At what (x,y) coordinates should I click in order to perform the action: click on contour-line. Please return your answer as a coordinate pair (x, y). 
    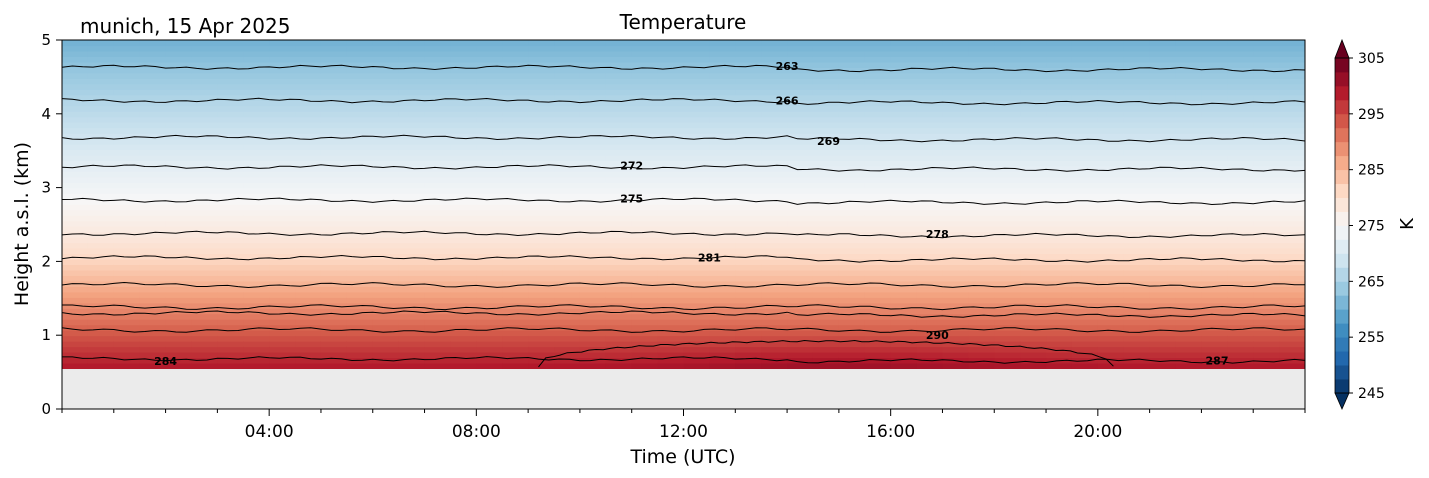
    Looking at the image, I should click on (683, 314).